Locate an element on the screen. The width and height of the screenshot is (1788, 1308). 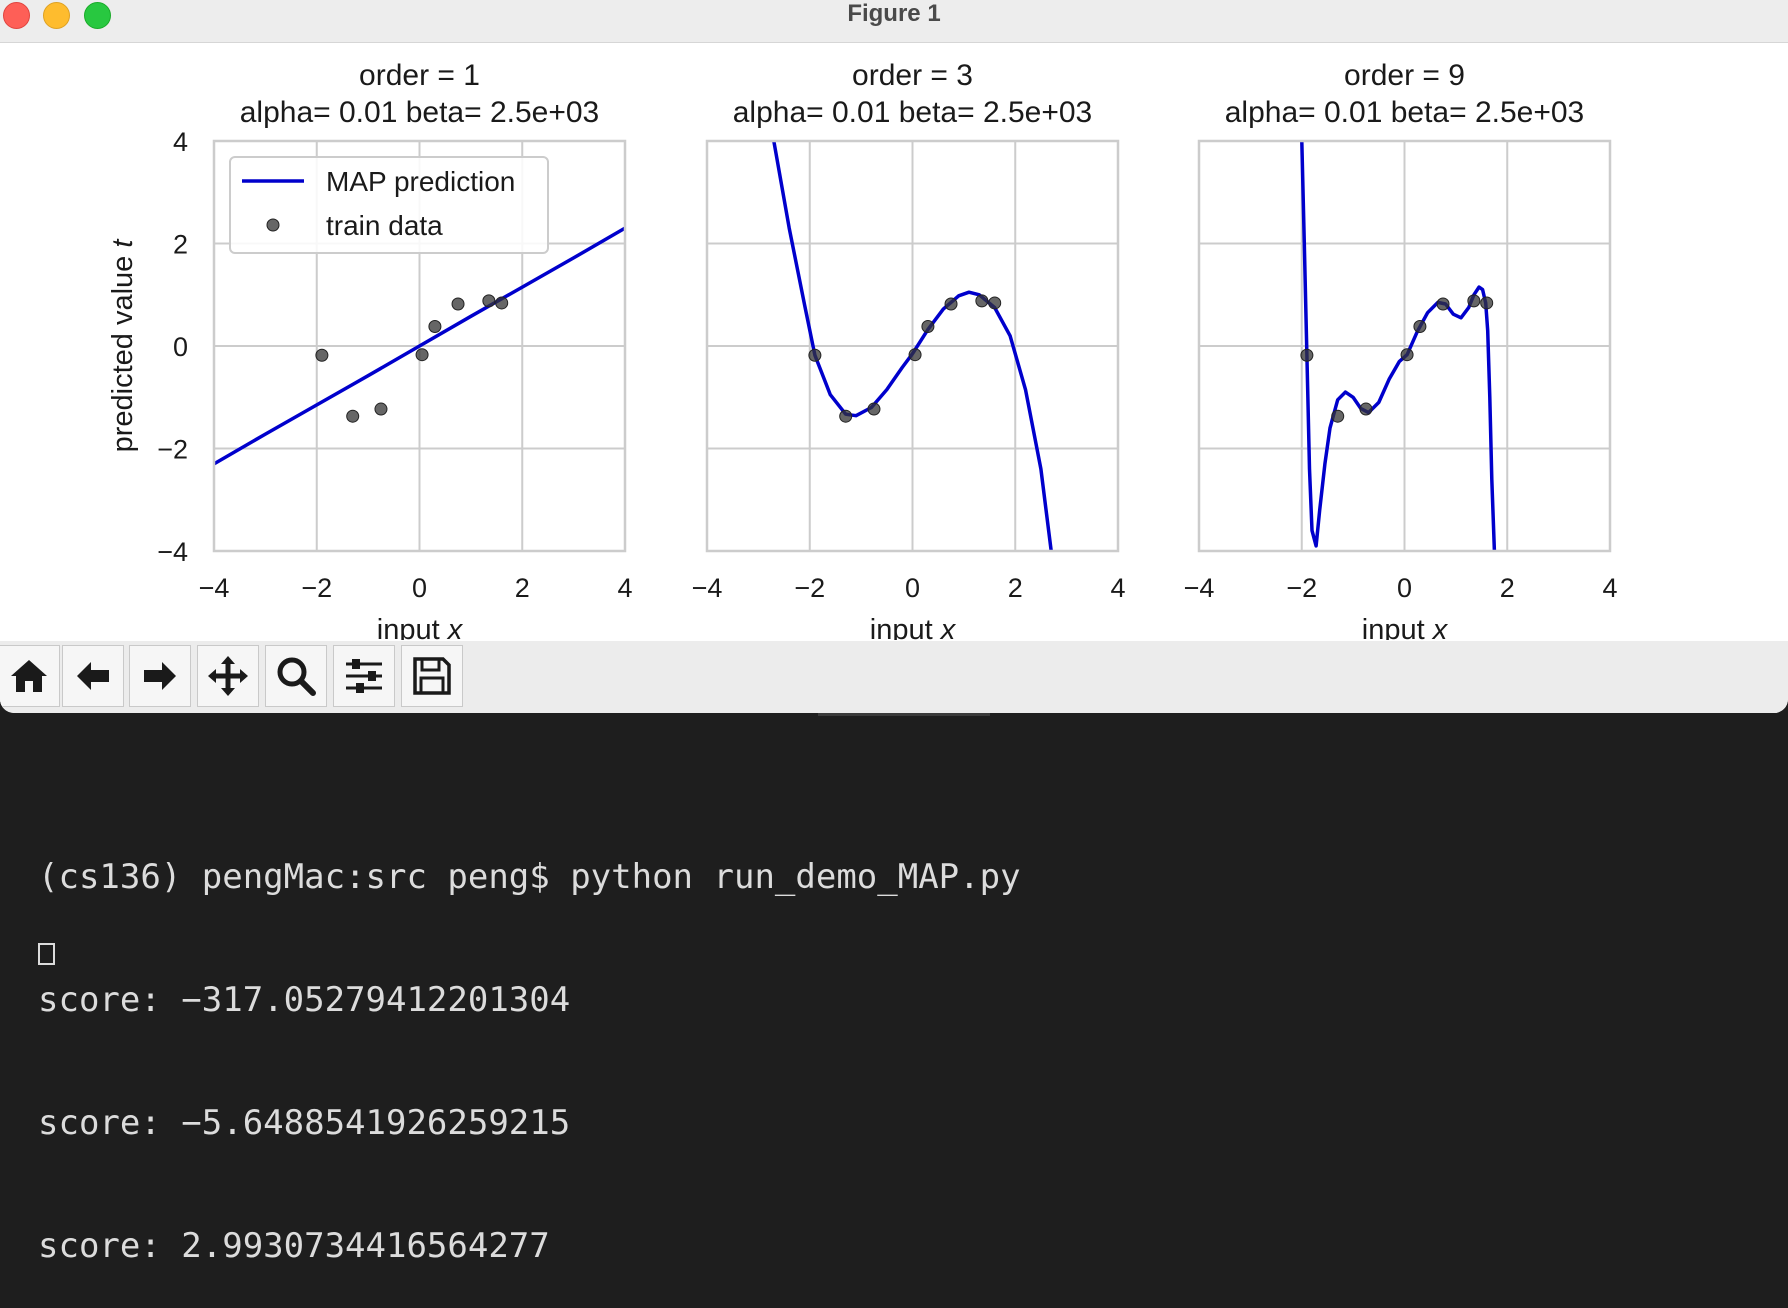
y-tick-label: 4 is located at coordinates (180, 142).